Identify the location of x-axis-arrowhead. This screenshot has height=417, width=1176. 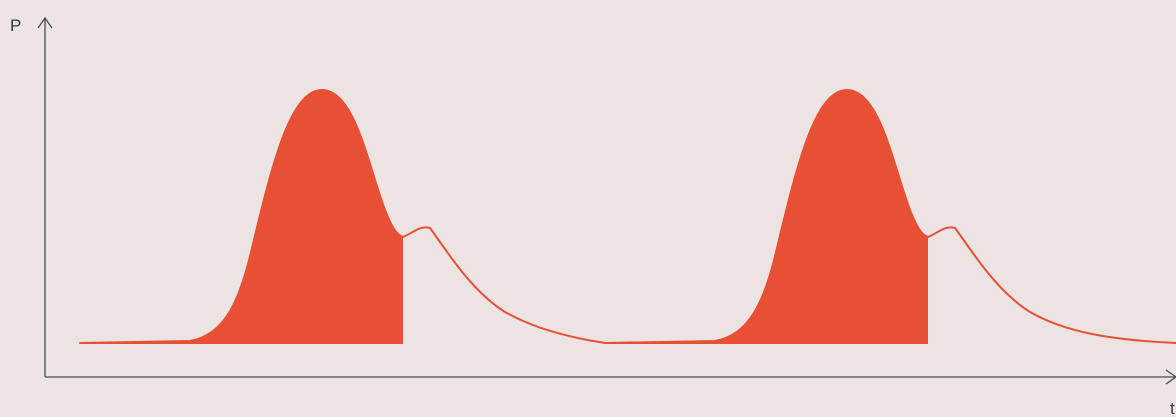
(1170, 377).